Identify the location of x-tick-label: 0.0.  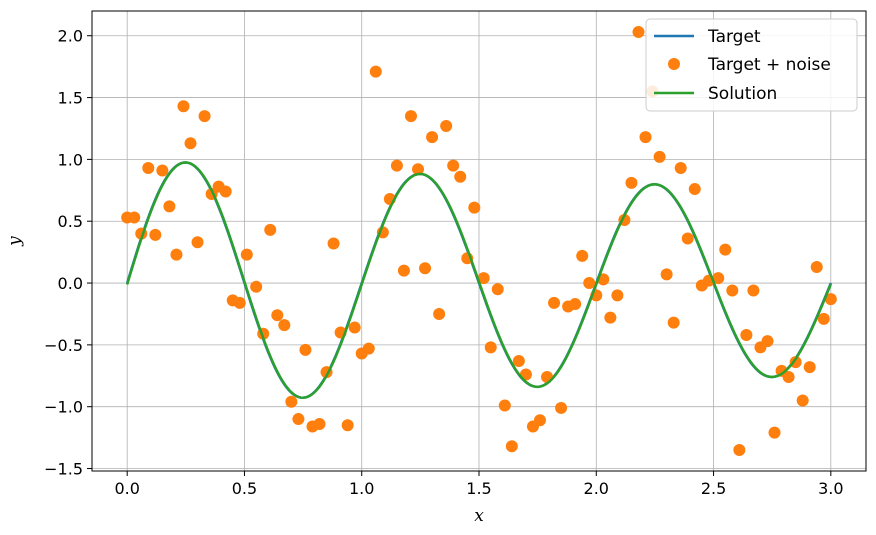
(126, 488).